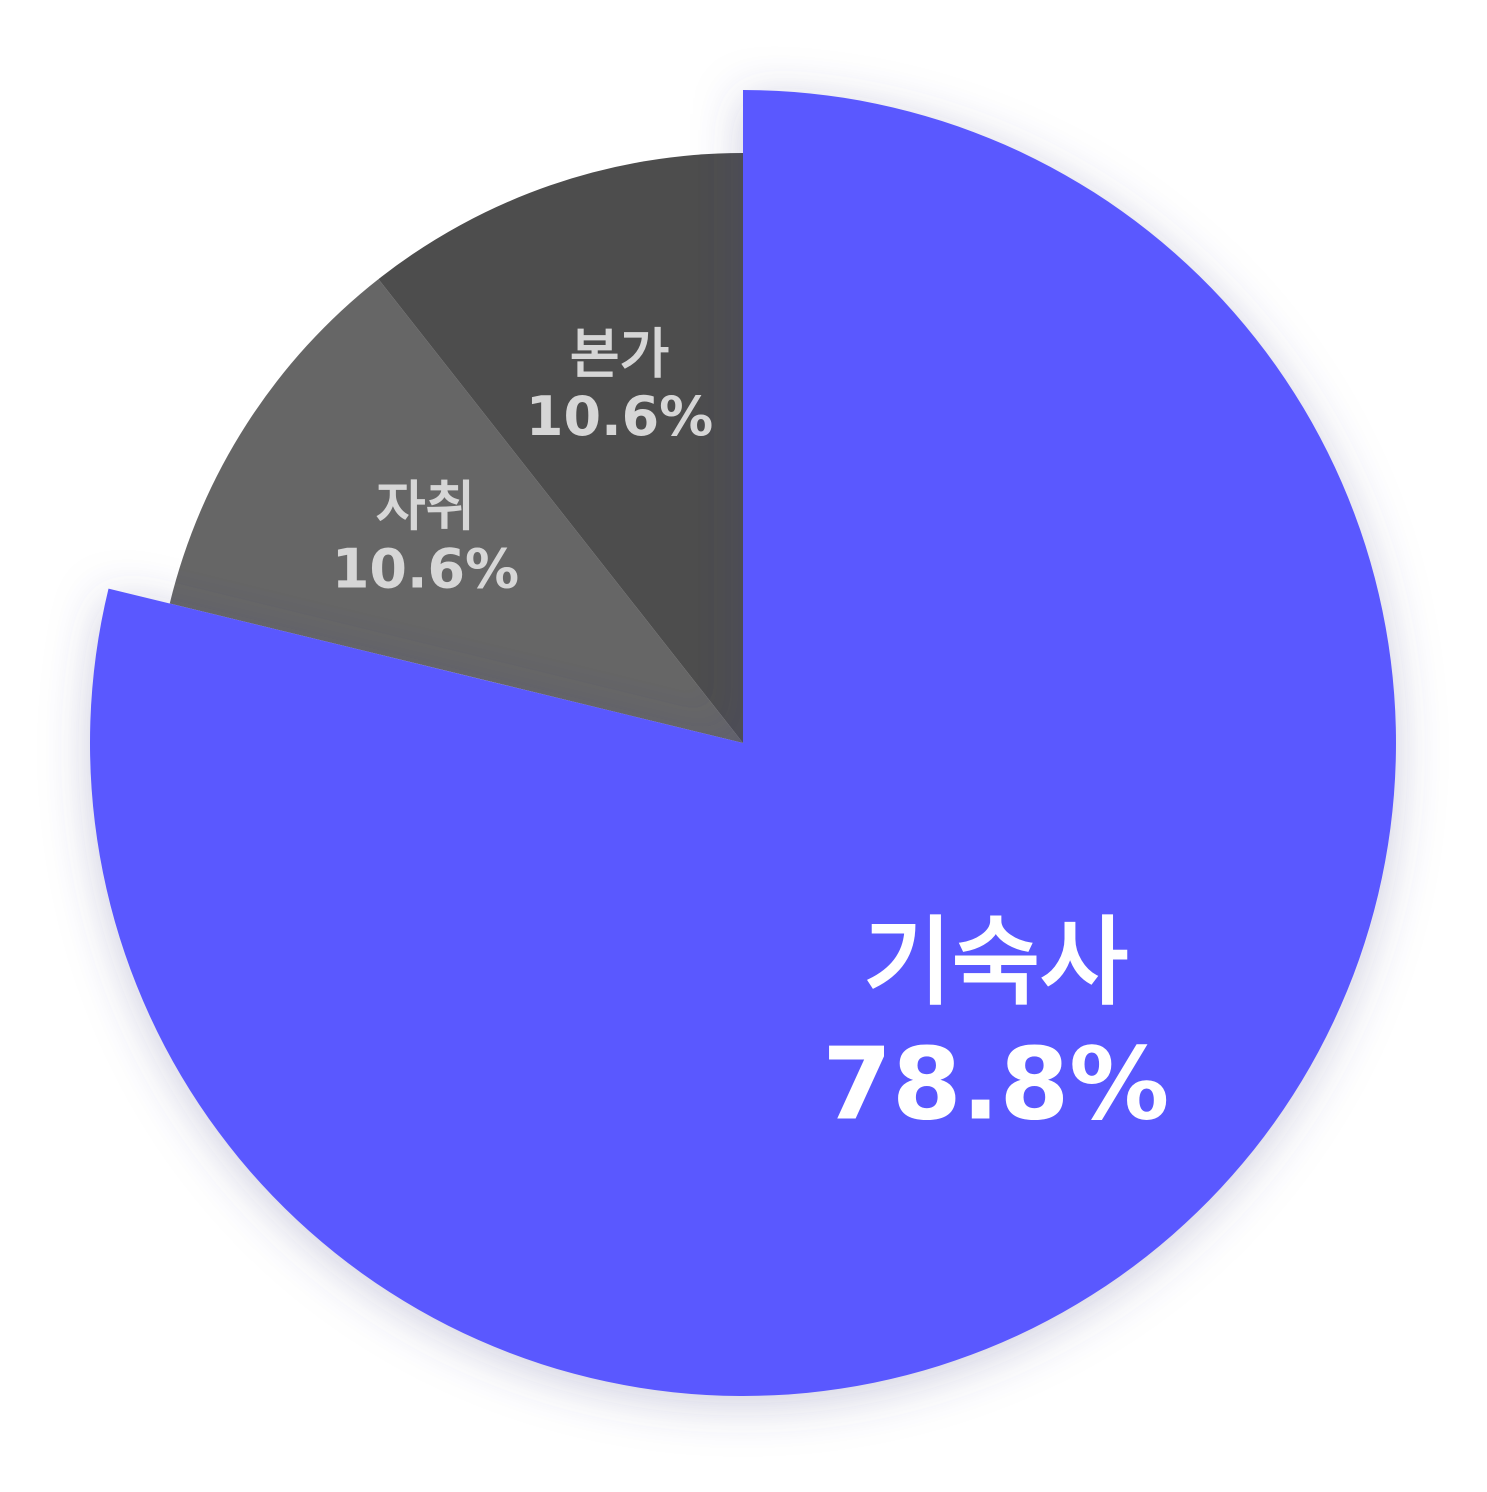  I want to click on slice-label-1: 기숙사, so click(995, 963).